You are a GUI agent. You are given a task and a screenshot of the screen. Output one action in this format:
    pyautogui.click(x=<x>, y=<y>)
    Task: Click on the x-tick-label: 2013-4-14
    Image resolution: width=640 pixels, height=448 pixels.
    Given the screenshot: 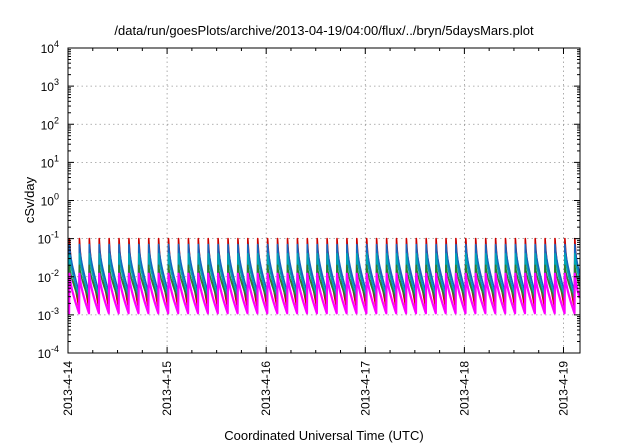 What is the action you would take?
    pyautogui.click(x=68, y=388)
    